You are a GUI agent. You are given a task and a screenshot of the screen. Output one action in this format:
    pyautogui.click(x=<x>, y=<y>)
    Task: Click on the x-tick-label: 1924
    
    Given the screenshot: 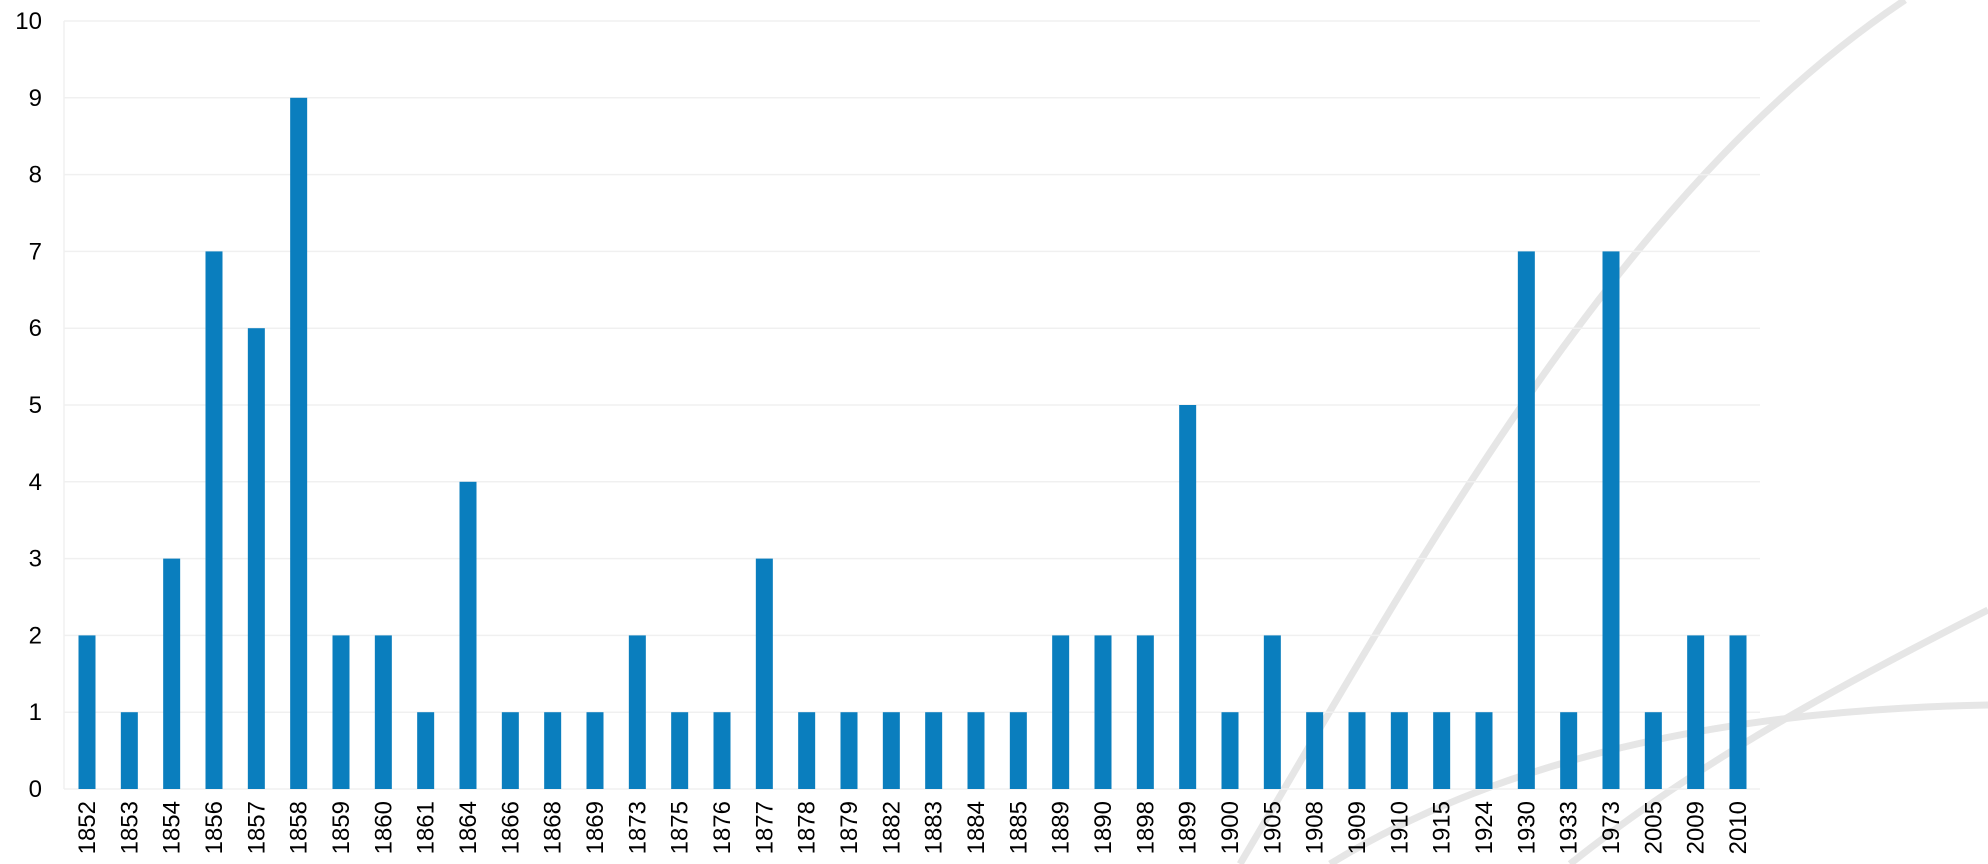 What is the action you would take?
    pyautogui.click(x=1484, y=827)
    